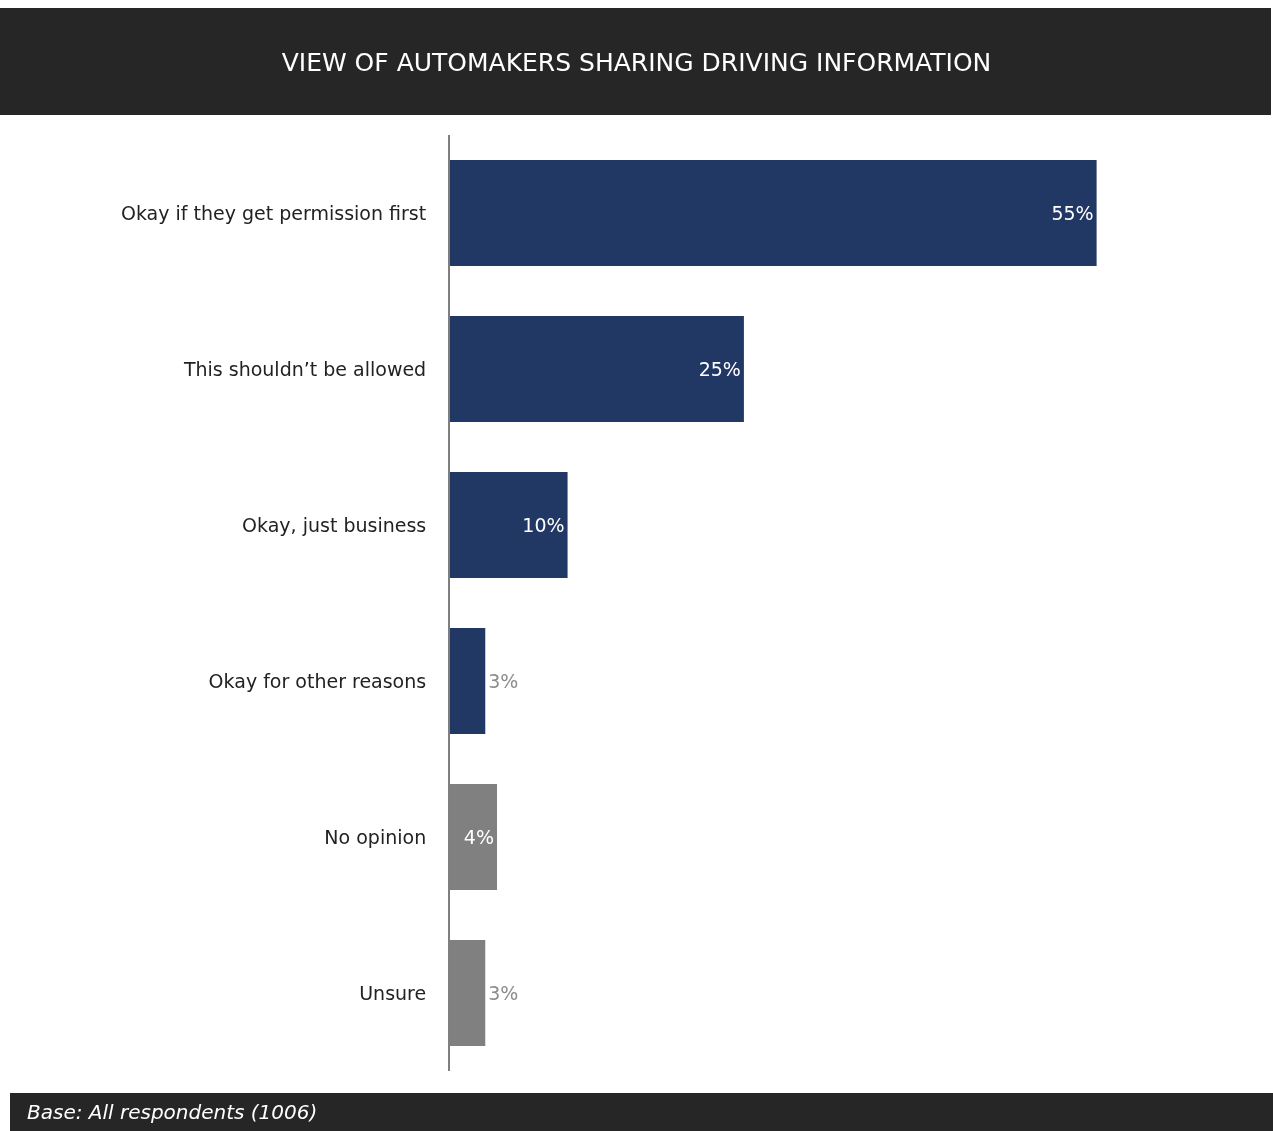 Image resolution: width=1273 pixels, height=1131 pixels. What do you see at coordinates (334, 524) in the screenshot?
I see `y-tick-label: Okay, just business` at bounding box center [334, 524].